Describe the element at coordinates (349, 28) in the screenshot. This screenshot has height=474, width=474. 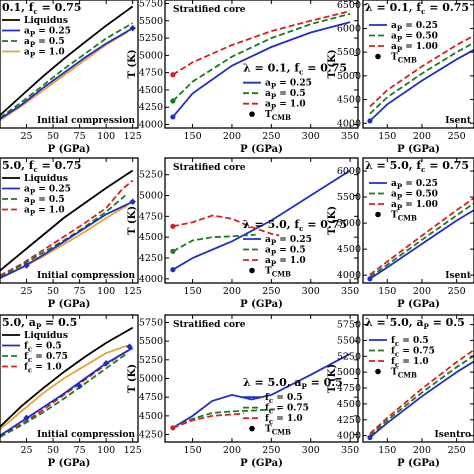
I see `y-tick-label: 6000` at that location.